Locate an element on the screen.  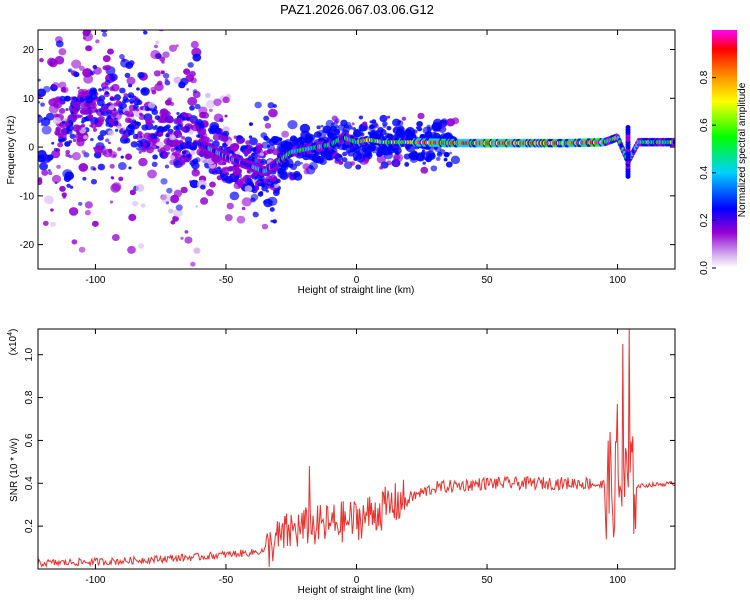
spectrogram-y-label: Frequency (Hz) is located at coordinates (11, 150).